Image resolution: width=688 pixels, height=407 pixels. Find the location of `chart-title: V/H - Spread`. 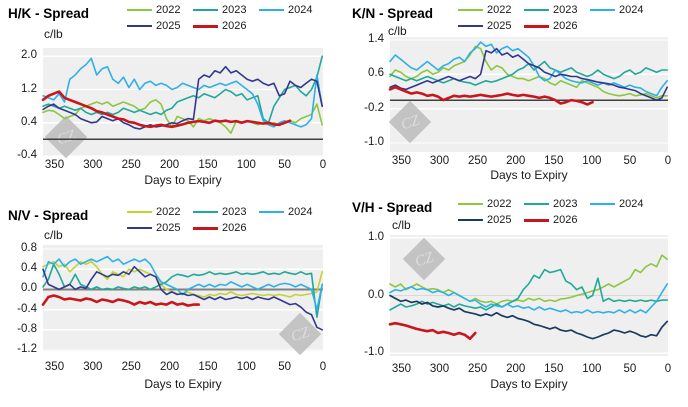

chart-title: V/H - Spread is located at coordinates (392, 207).